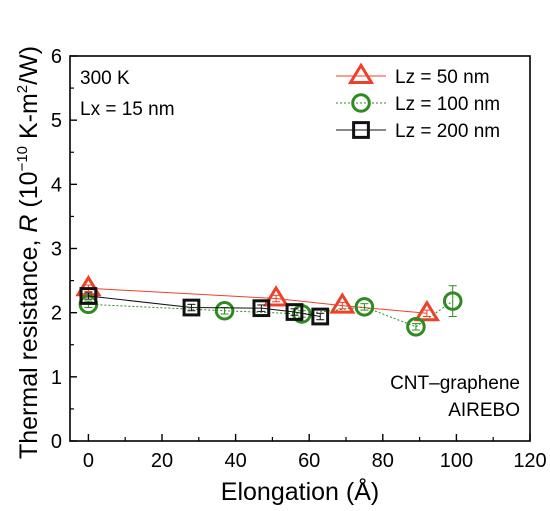 Image resolution: width=550 pixels, height=511 pixels. I want to click on y-tick-label: 4, so click(56, 185).